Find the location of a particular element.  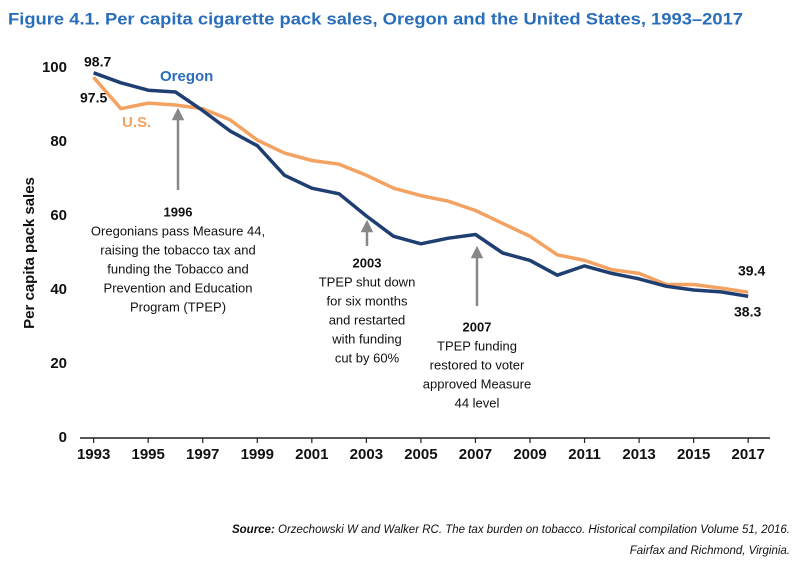

x-tick-label: 1995 is located at coordinates (147, 454).